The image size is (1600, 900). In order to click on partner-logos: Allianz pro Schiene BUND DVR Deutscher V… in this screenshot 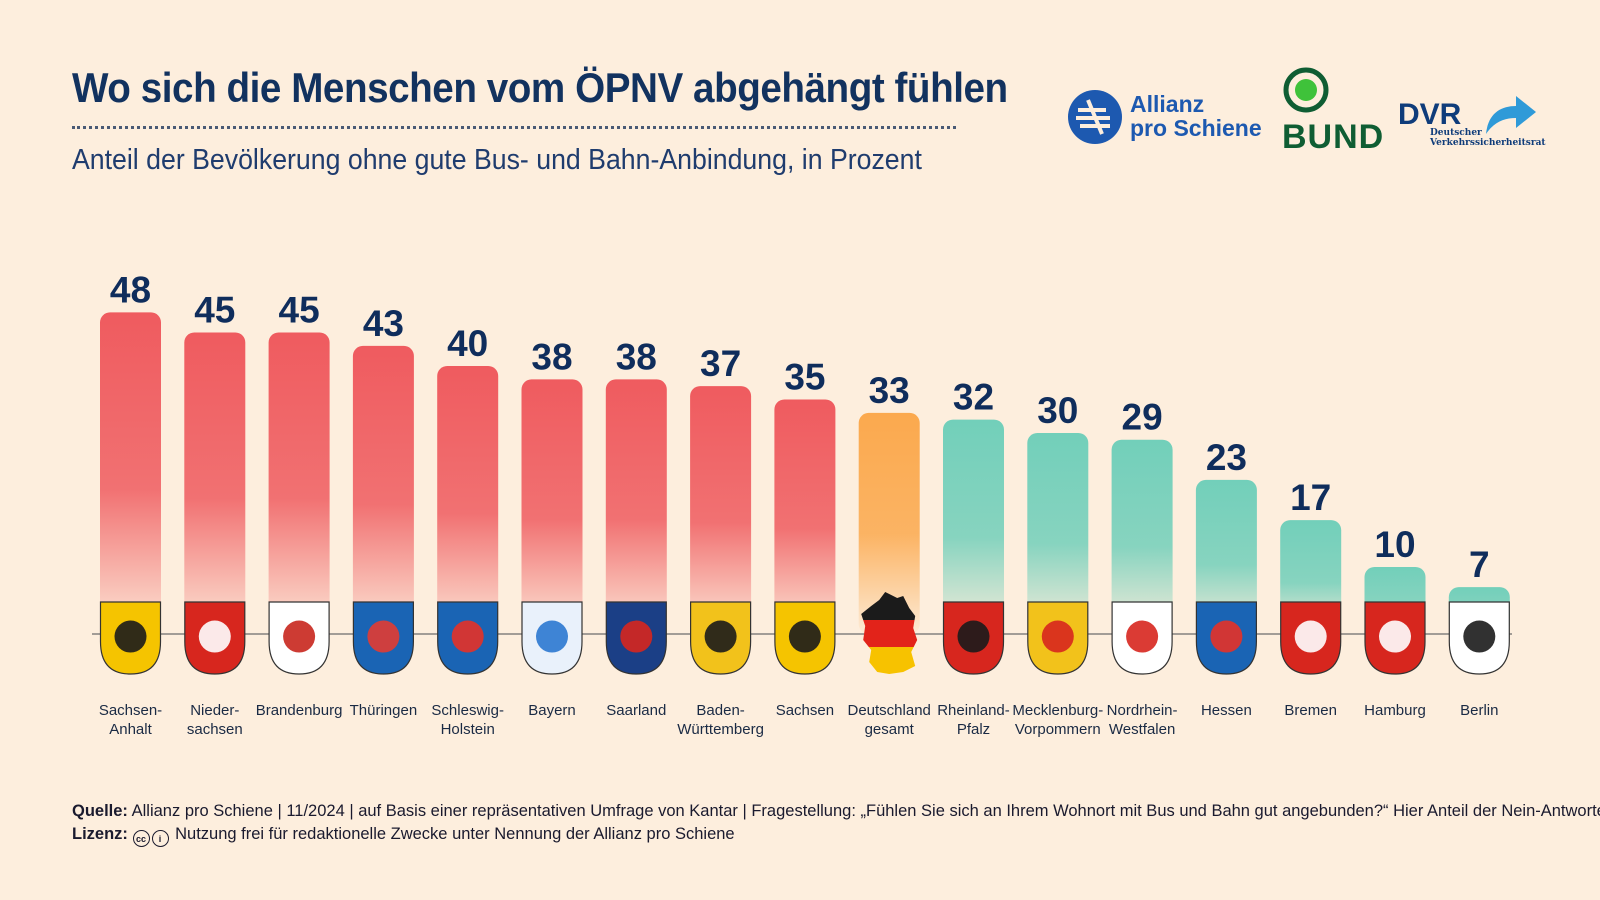, I will do `click(1303, 112)`.